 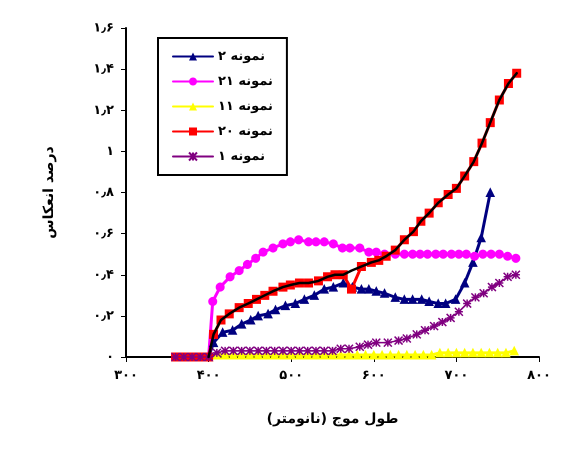 I want to click on y-tick-label: ۰٫۶, so click(x=103, y=234).